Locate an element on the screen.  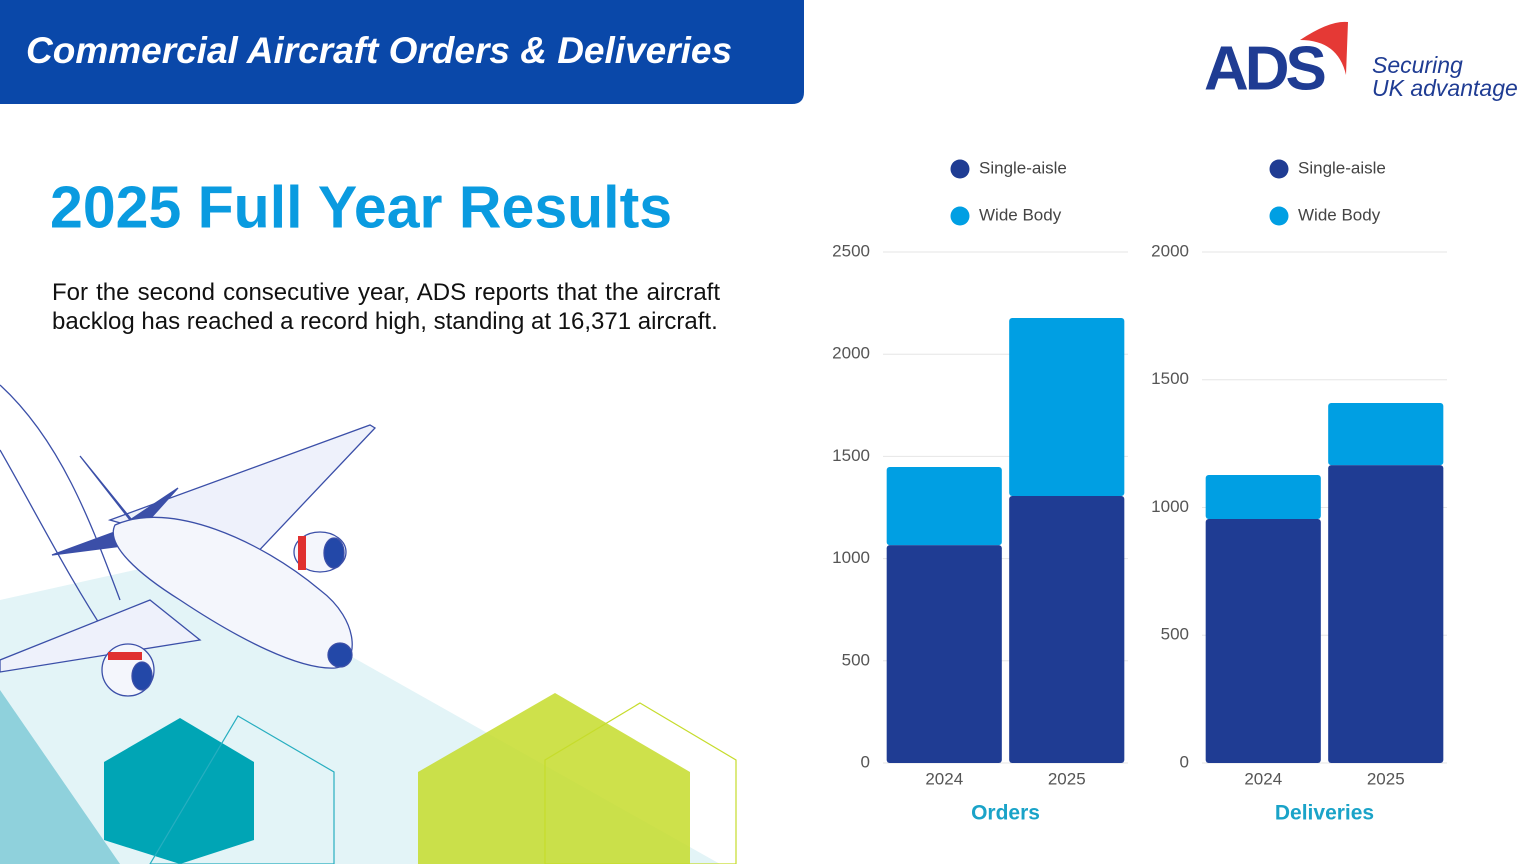
header-bar is located at coordinates (402, 52).